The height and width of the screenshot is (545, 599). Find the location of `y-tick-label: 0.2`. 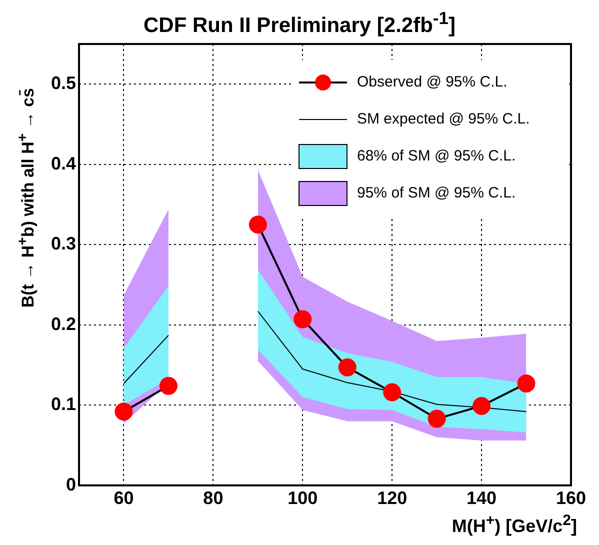

y-tick-label: 0.2 is located at coordinates (63, 324).